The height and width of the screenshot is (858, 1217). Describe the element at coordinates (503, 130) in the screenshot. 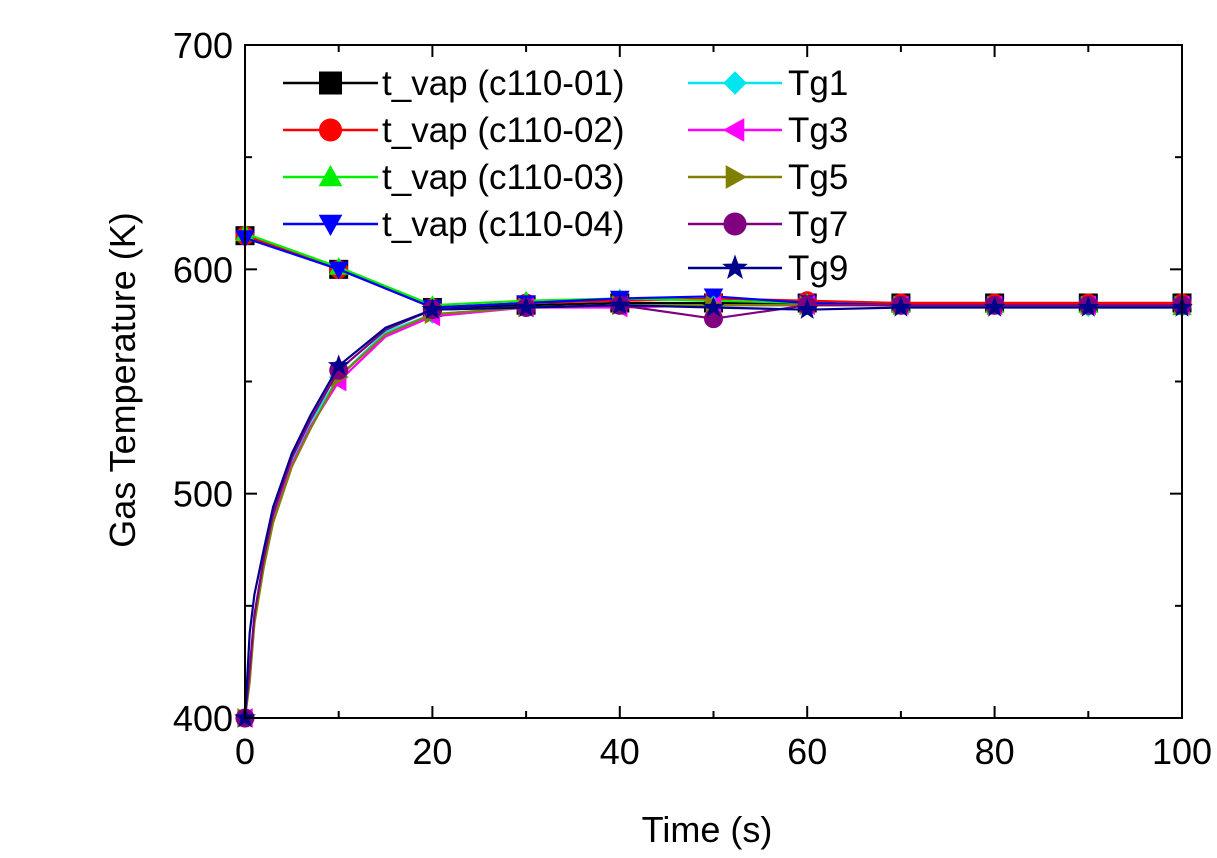

I see `legend-label: t_vap (c110-02)` at that location.